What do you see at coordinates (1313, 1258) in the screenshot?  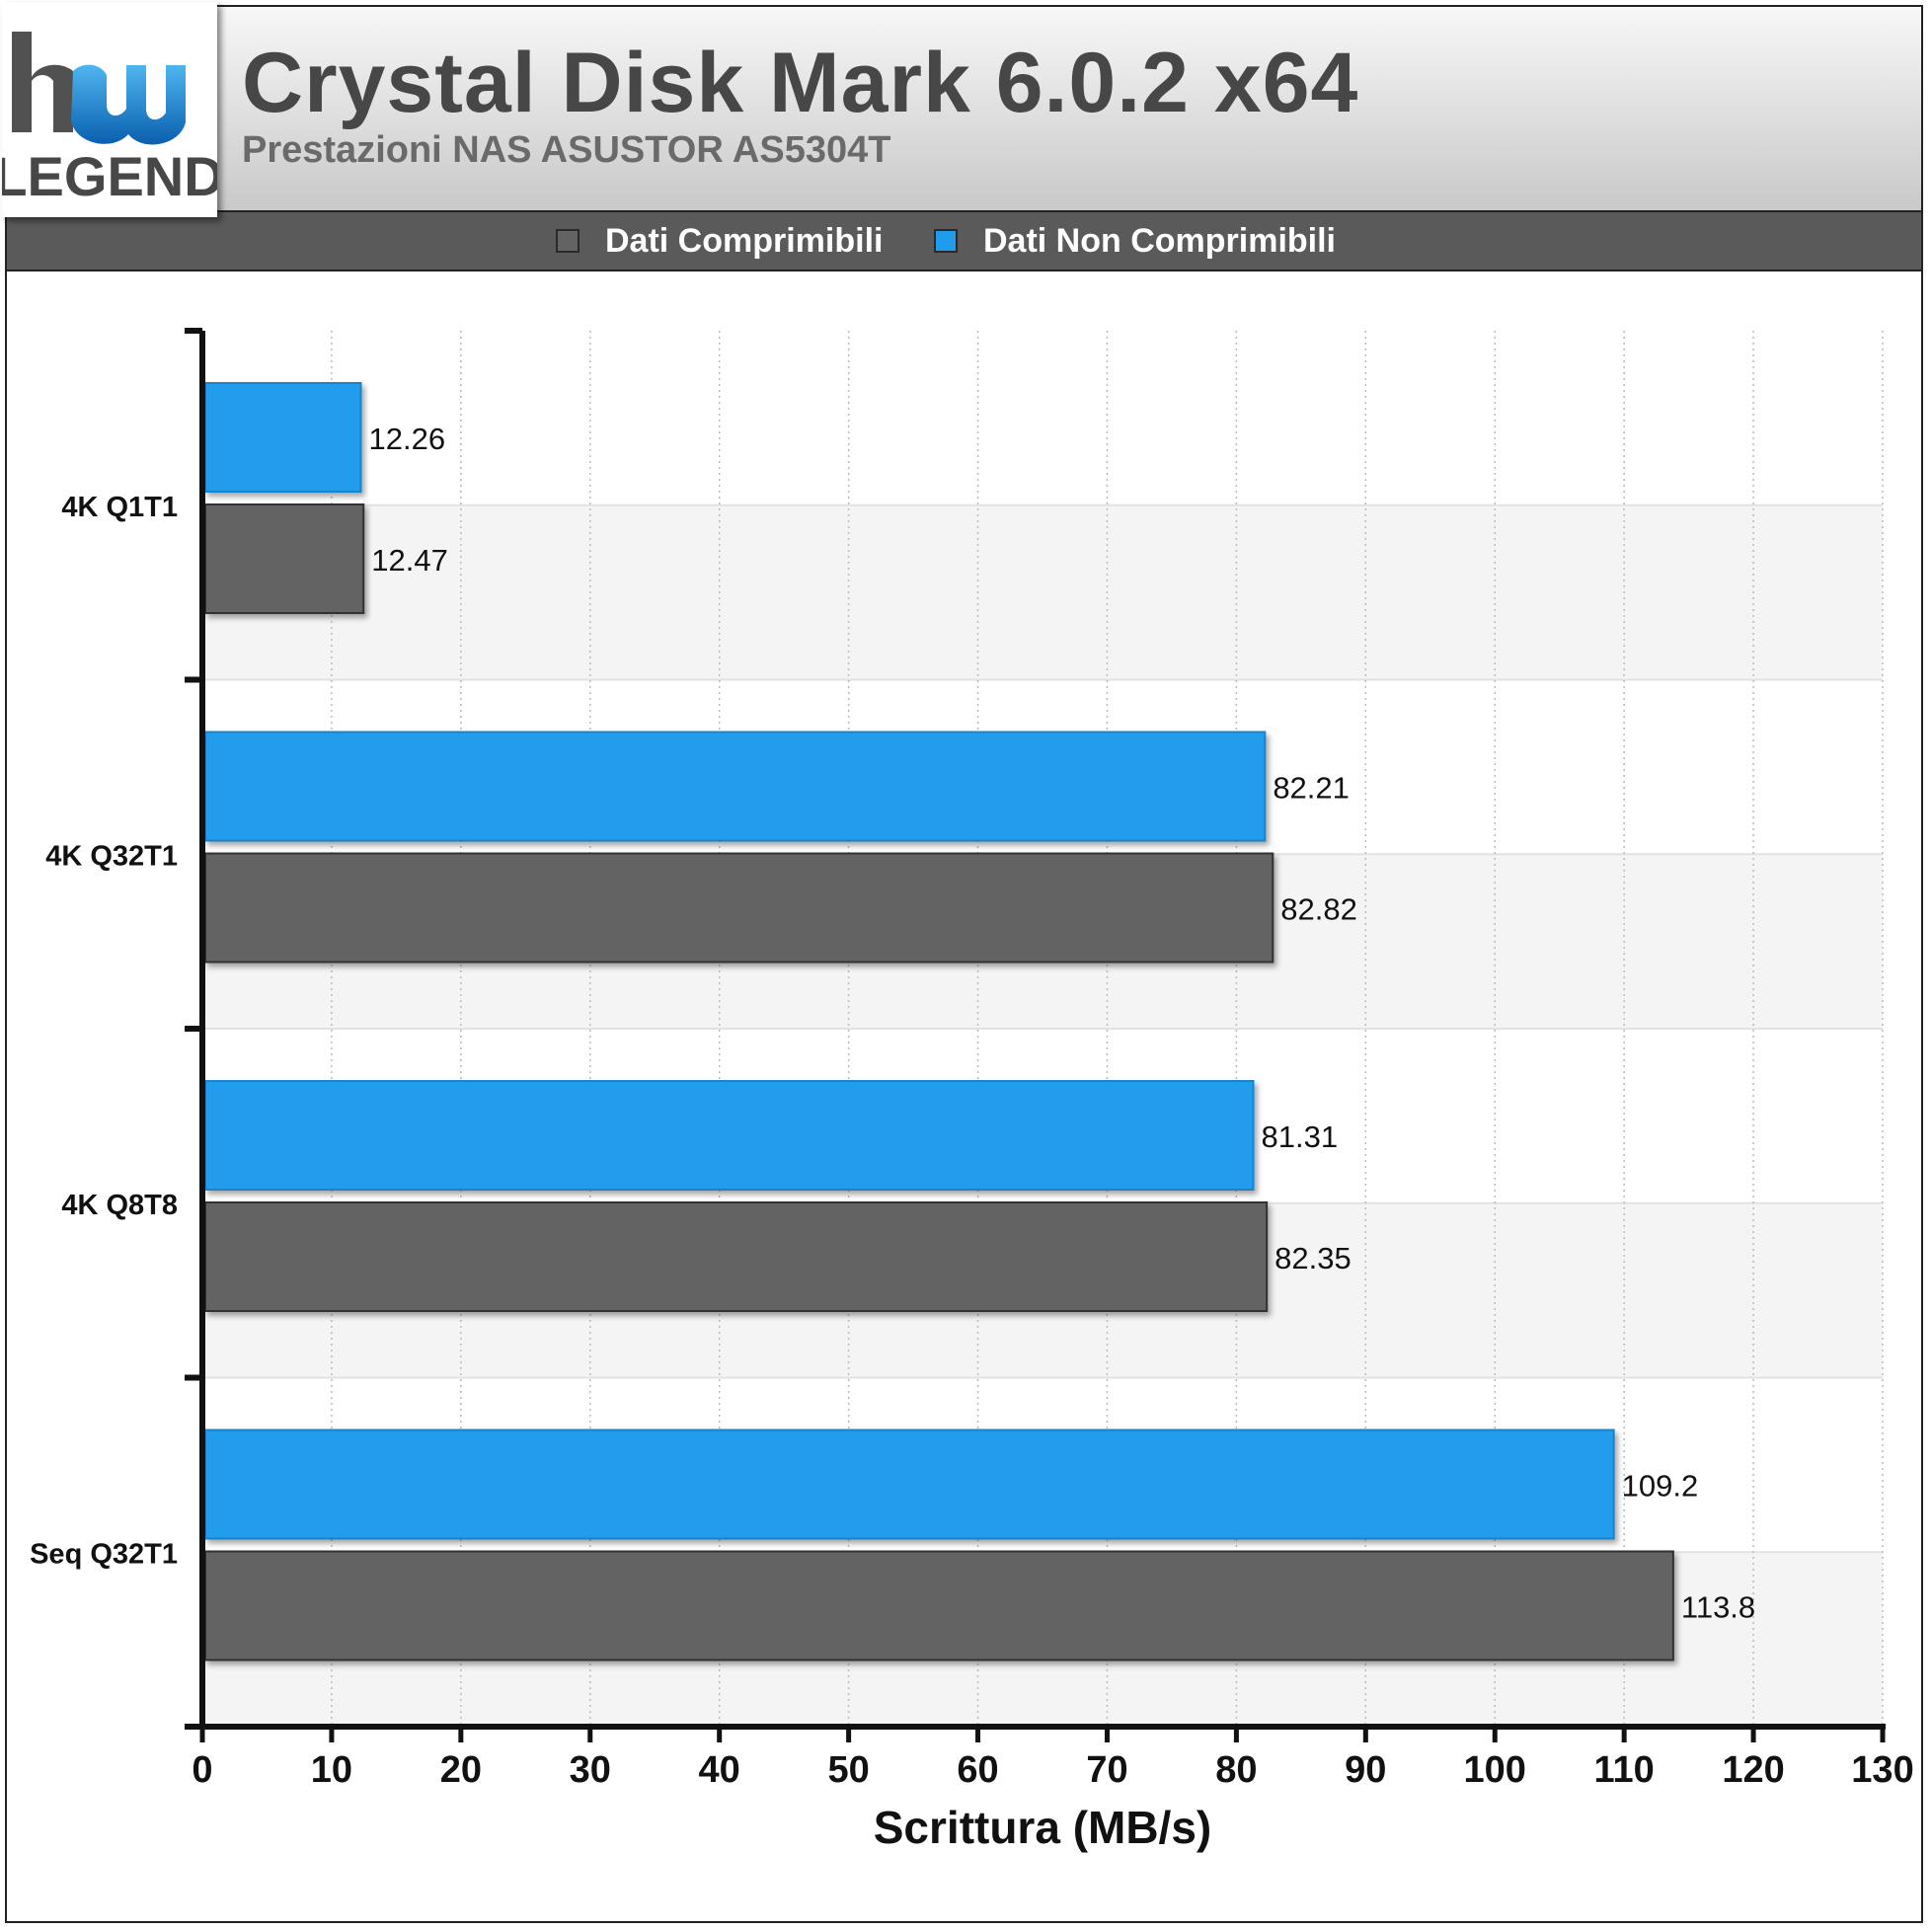 I see `data-label-compressible: 82.35` at bounding box center [1313, 1258].